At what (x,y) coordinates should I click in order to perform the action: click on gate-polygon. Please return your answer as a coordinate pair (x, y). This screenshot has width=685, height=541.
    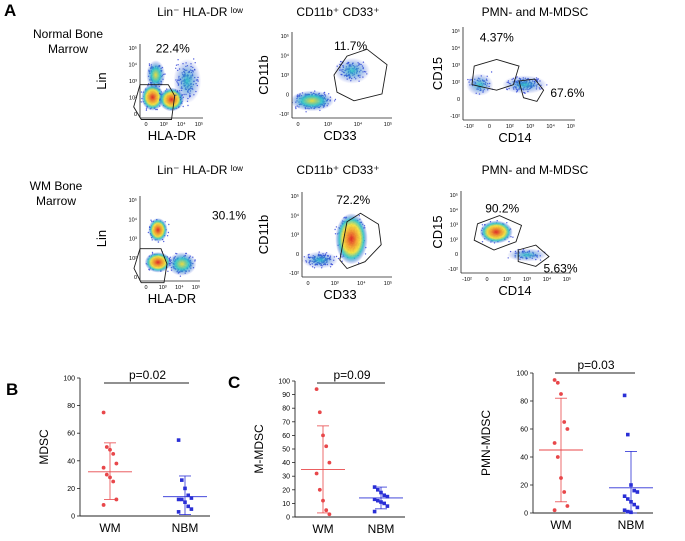
    Looking at the image, I should click on (150, 266).